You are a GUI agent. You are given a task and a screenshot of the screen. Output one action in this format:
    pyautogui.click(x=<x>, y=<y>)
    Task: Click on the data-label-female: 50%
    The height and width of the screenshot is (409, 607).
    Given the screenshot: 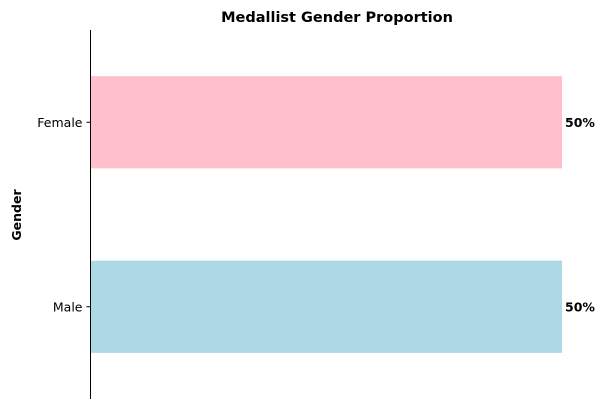 What is the action you would take?
    pyautogui.click(x=580, y=122)
    